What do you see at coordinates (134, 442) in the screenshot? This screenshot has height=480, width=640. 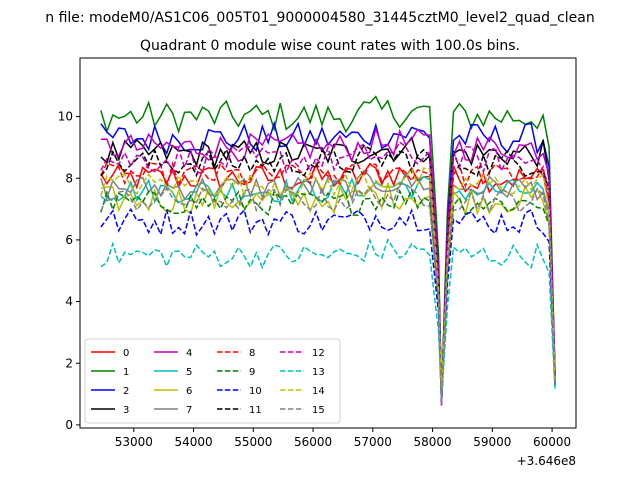 I see `x-tick-label: 53000` at bounding box center [134, 442].